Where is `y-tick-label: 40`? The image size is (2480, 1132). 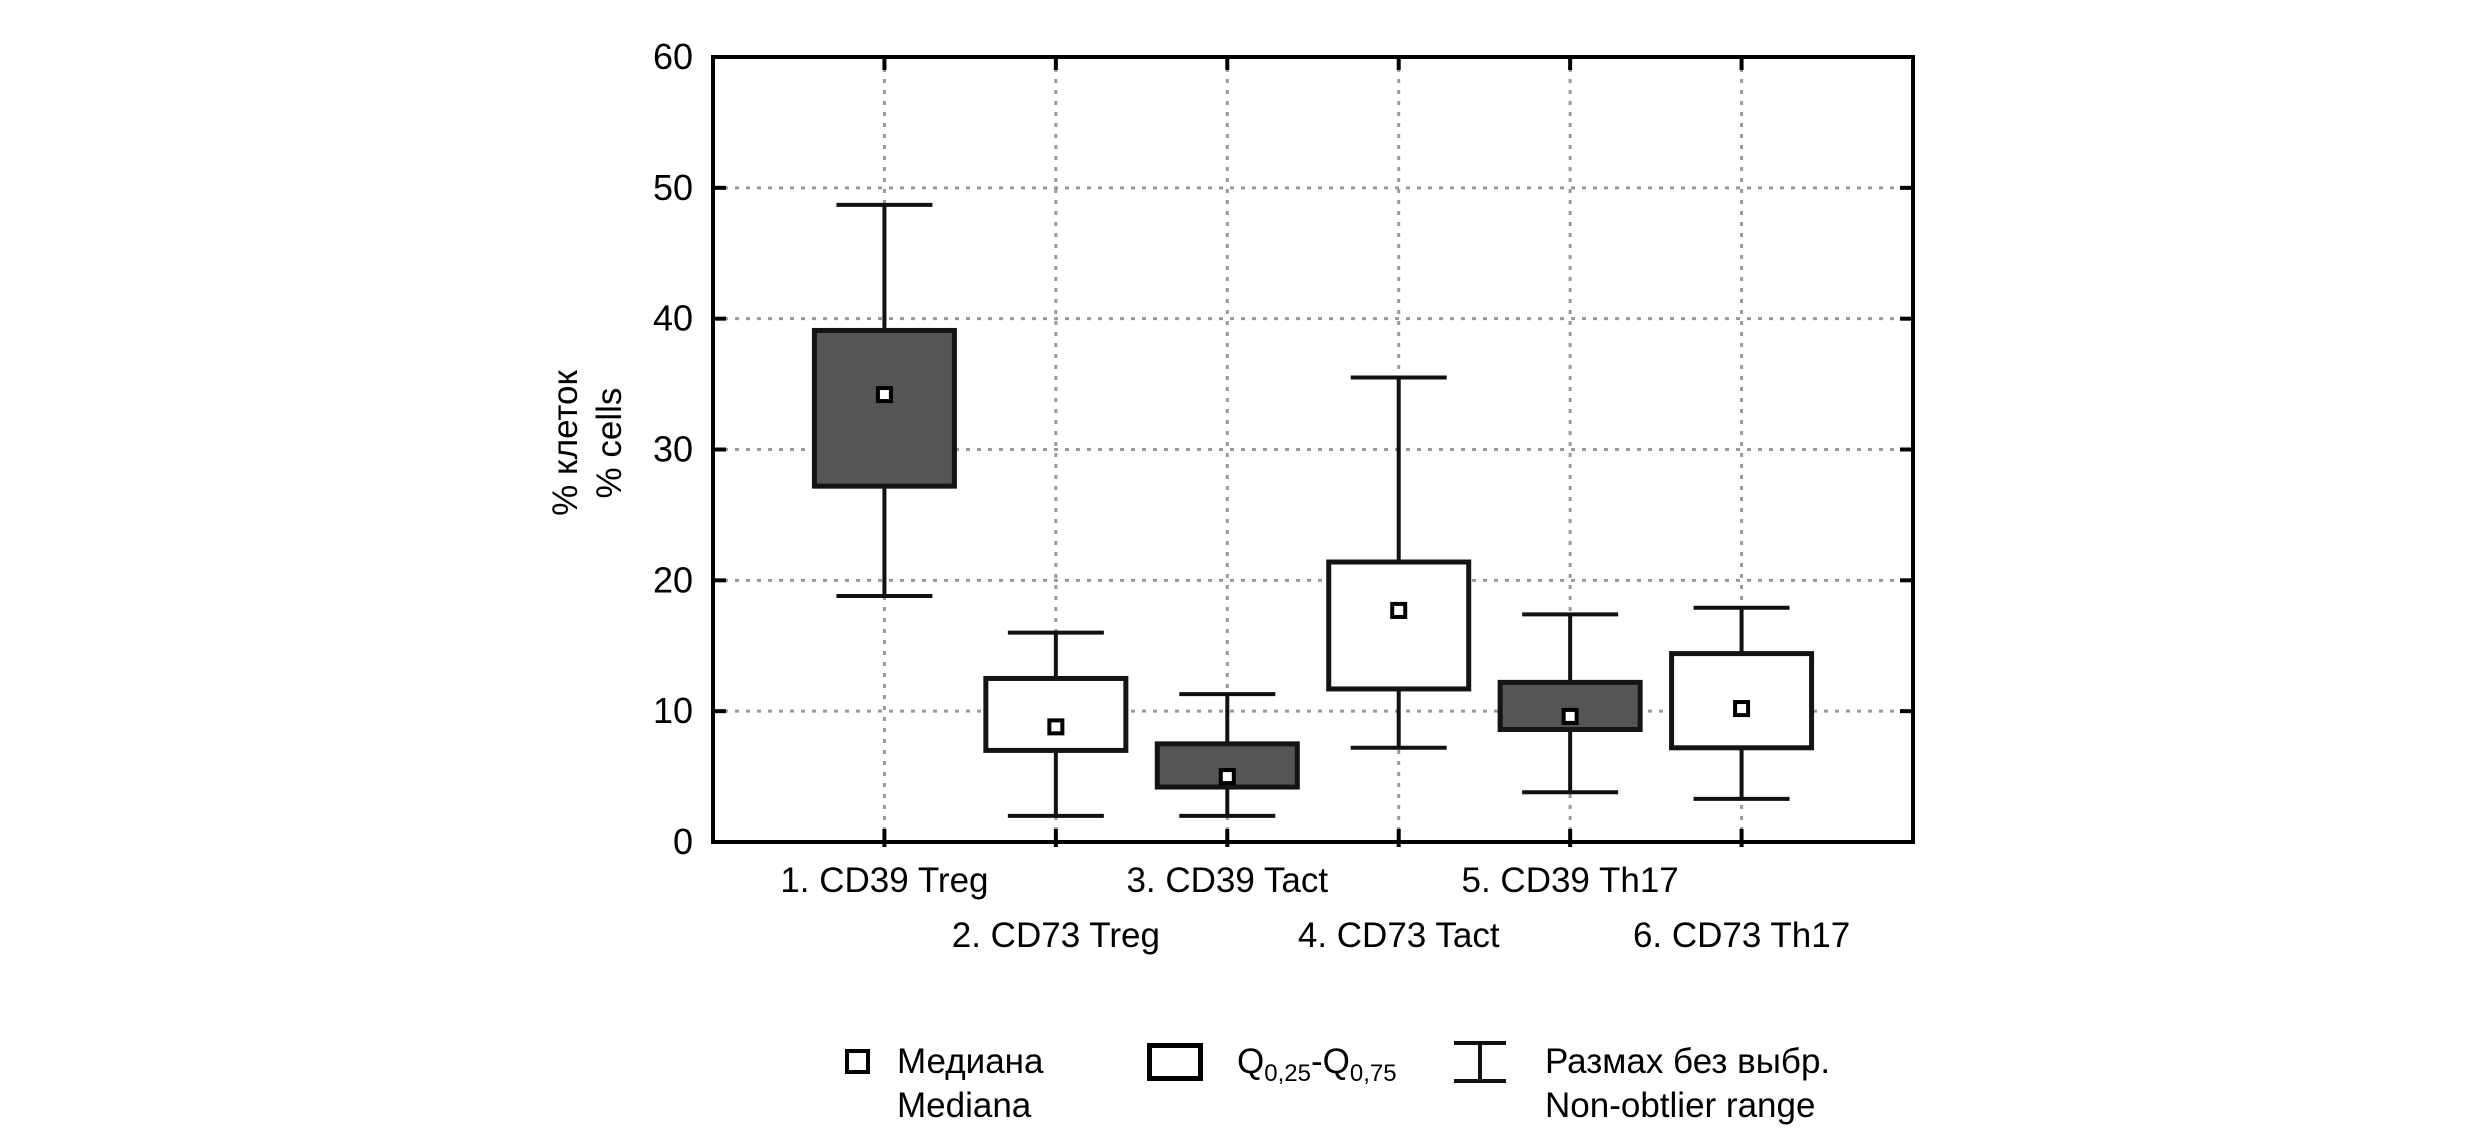
y-tick-label: 40 is located at coordinates (673, 318).